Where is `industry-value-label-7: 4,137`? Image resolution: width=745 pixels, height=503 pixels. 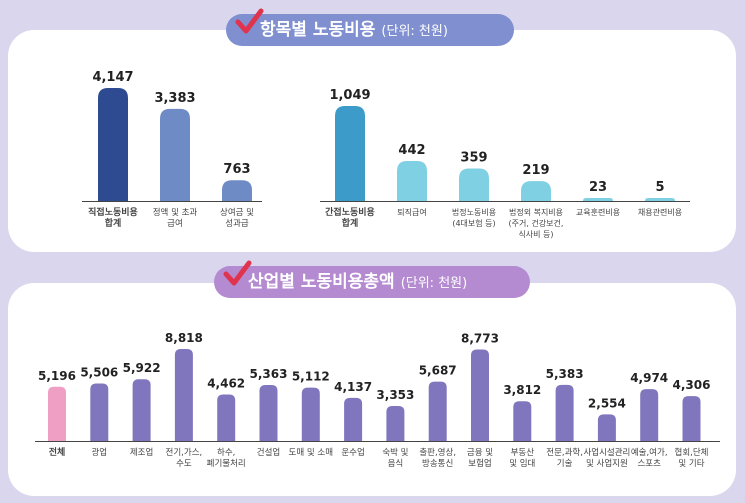 industry-value-label-7: 4,137 is located at coordinates (353, 387).